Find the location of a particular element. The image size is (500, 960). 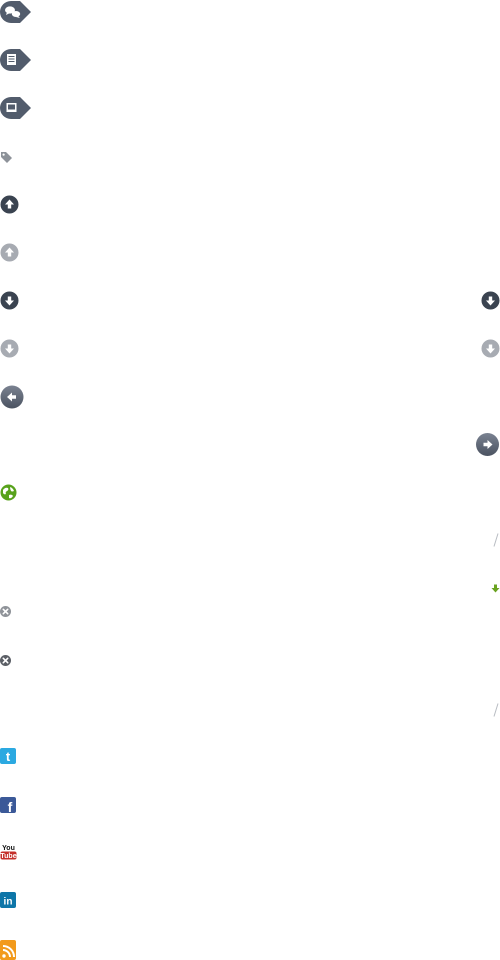

linkedin-icon: in is located at coordinates (8, 900).